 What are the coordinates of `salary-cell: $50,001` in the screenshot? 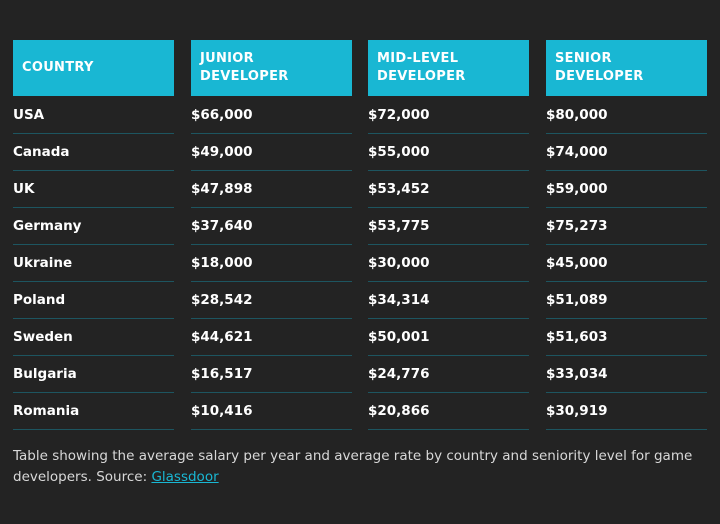 It's located at (448, 337).